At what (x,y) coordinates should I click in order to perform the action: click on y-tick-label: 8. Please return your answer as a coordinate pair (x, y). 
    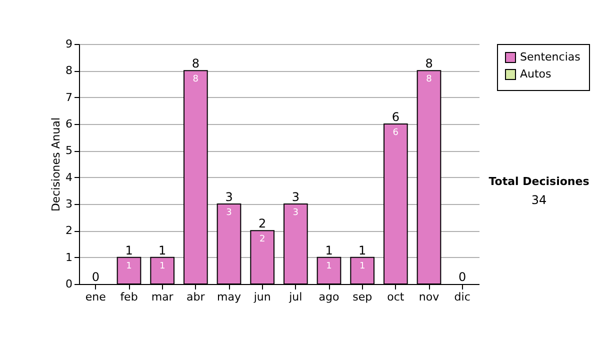
    Looking at the image, I should click on (69, 71).